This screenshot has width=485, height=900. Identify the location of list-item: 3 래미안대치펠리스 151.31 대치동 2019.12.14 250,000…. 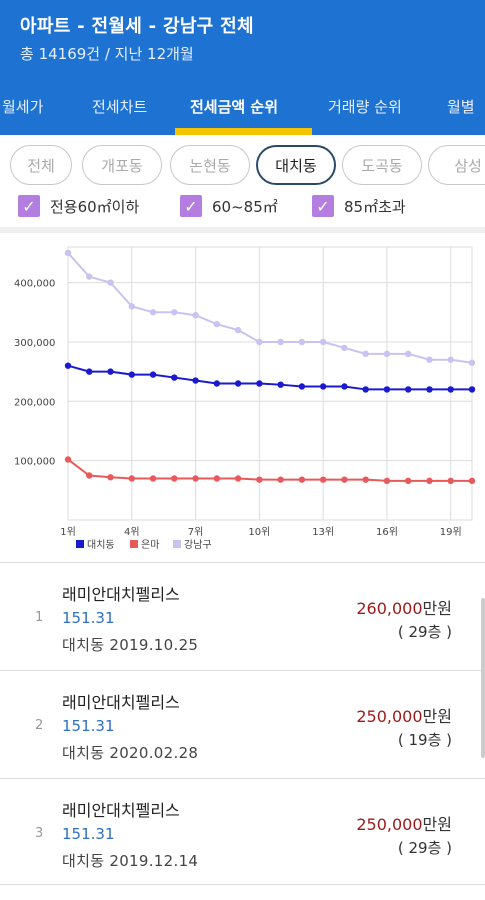
(242, 835).